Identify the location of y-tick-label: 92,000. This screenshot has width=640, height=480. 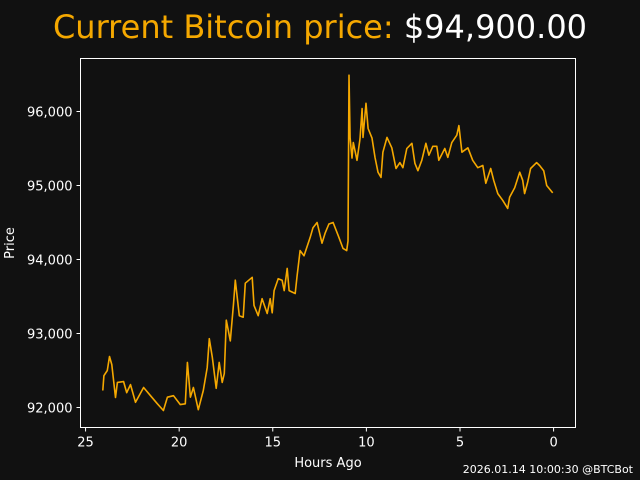
(50, 409).